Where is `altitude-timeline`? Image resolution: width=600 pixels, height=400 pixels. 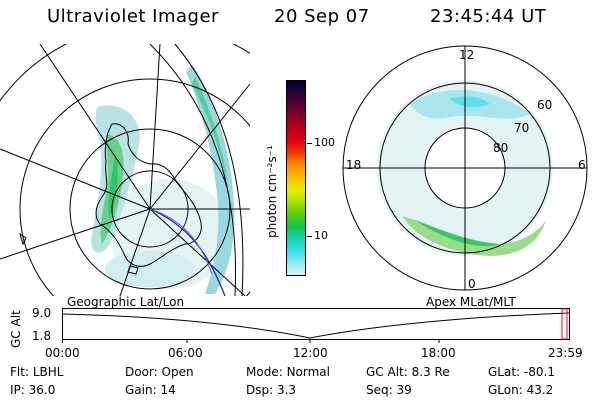
altitude-timeline is located at coordinates (316, 325).